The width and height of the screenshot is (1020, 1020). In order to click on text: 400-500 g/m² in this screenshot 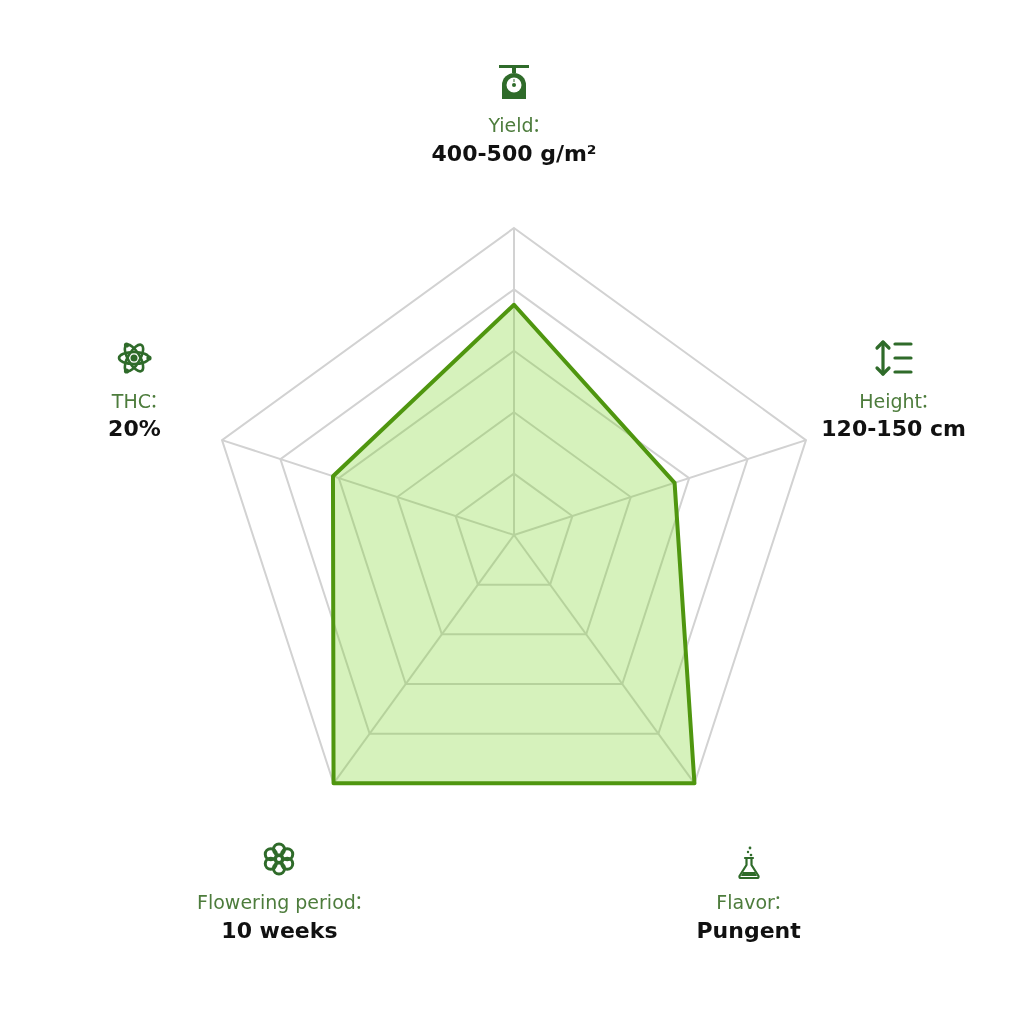, I will do `click(514, 153)`.